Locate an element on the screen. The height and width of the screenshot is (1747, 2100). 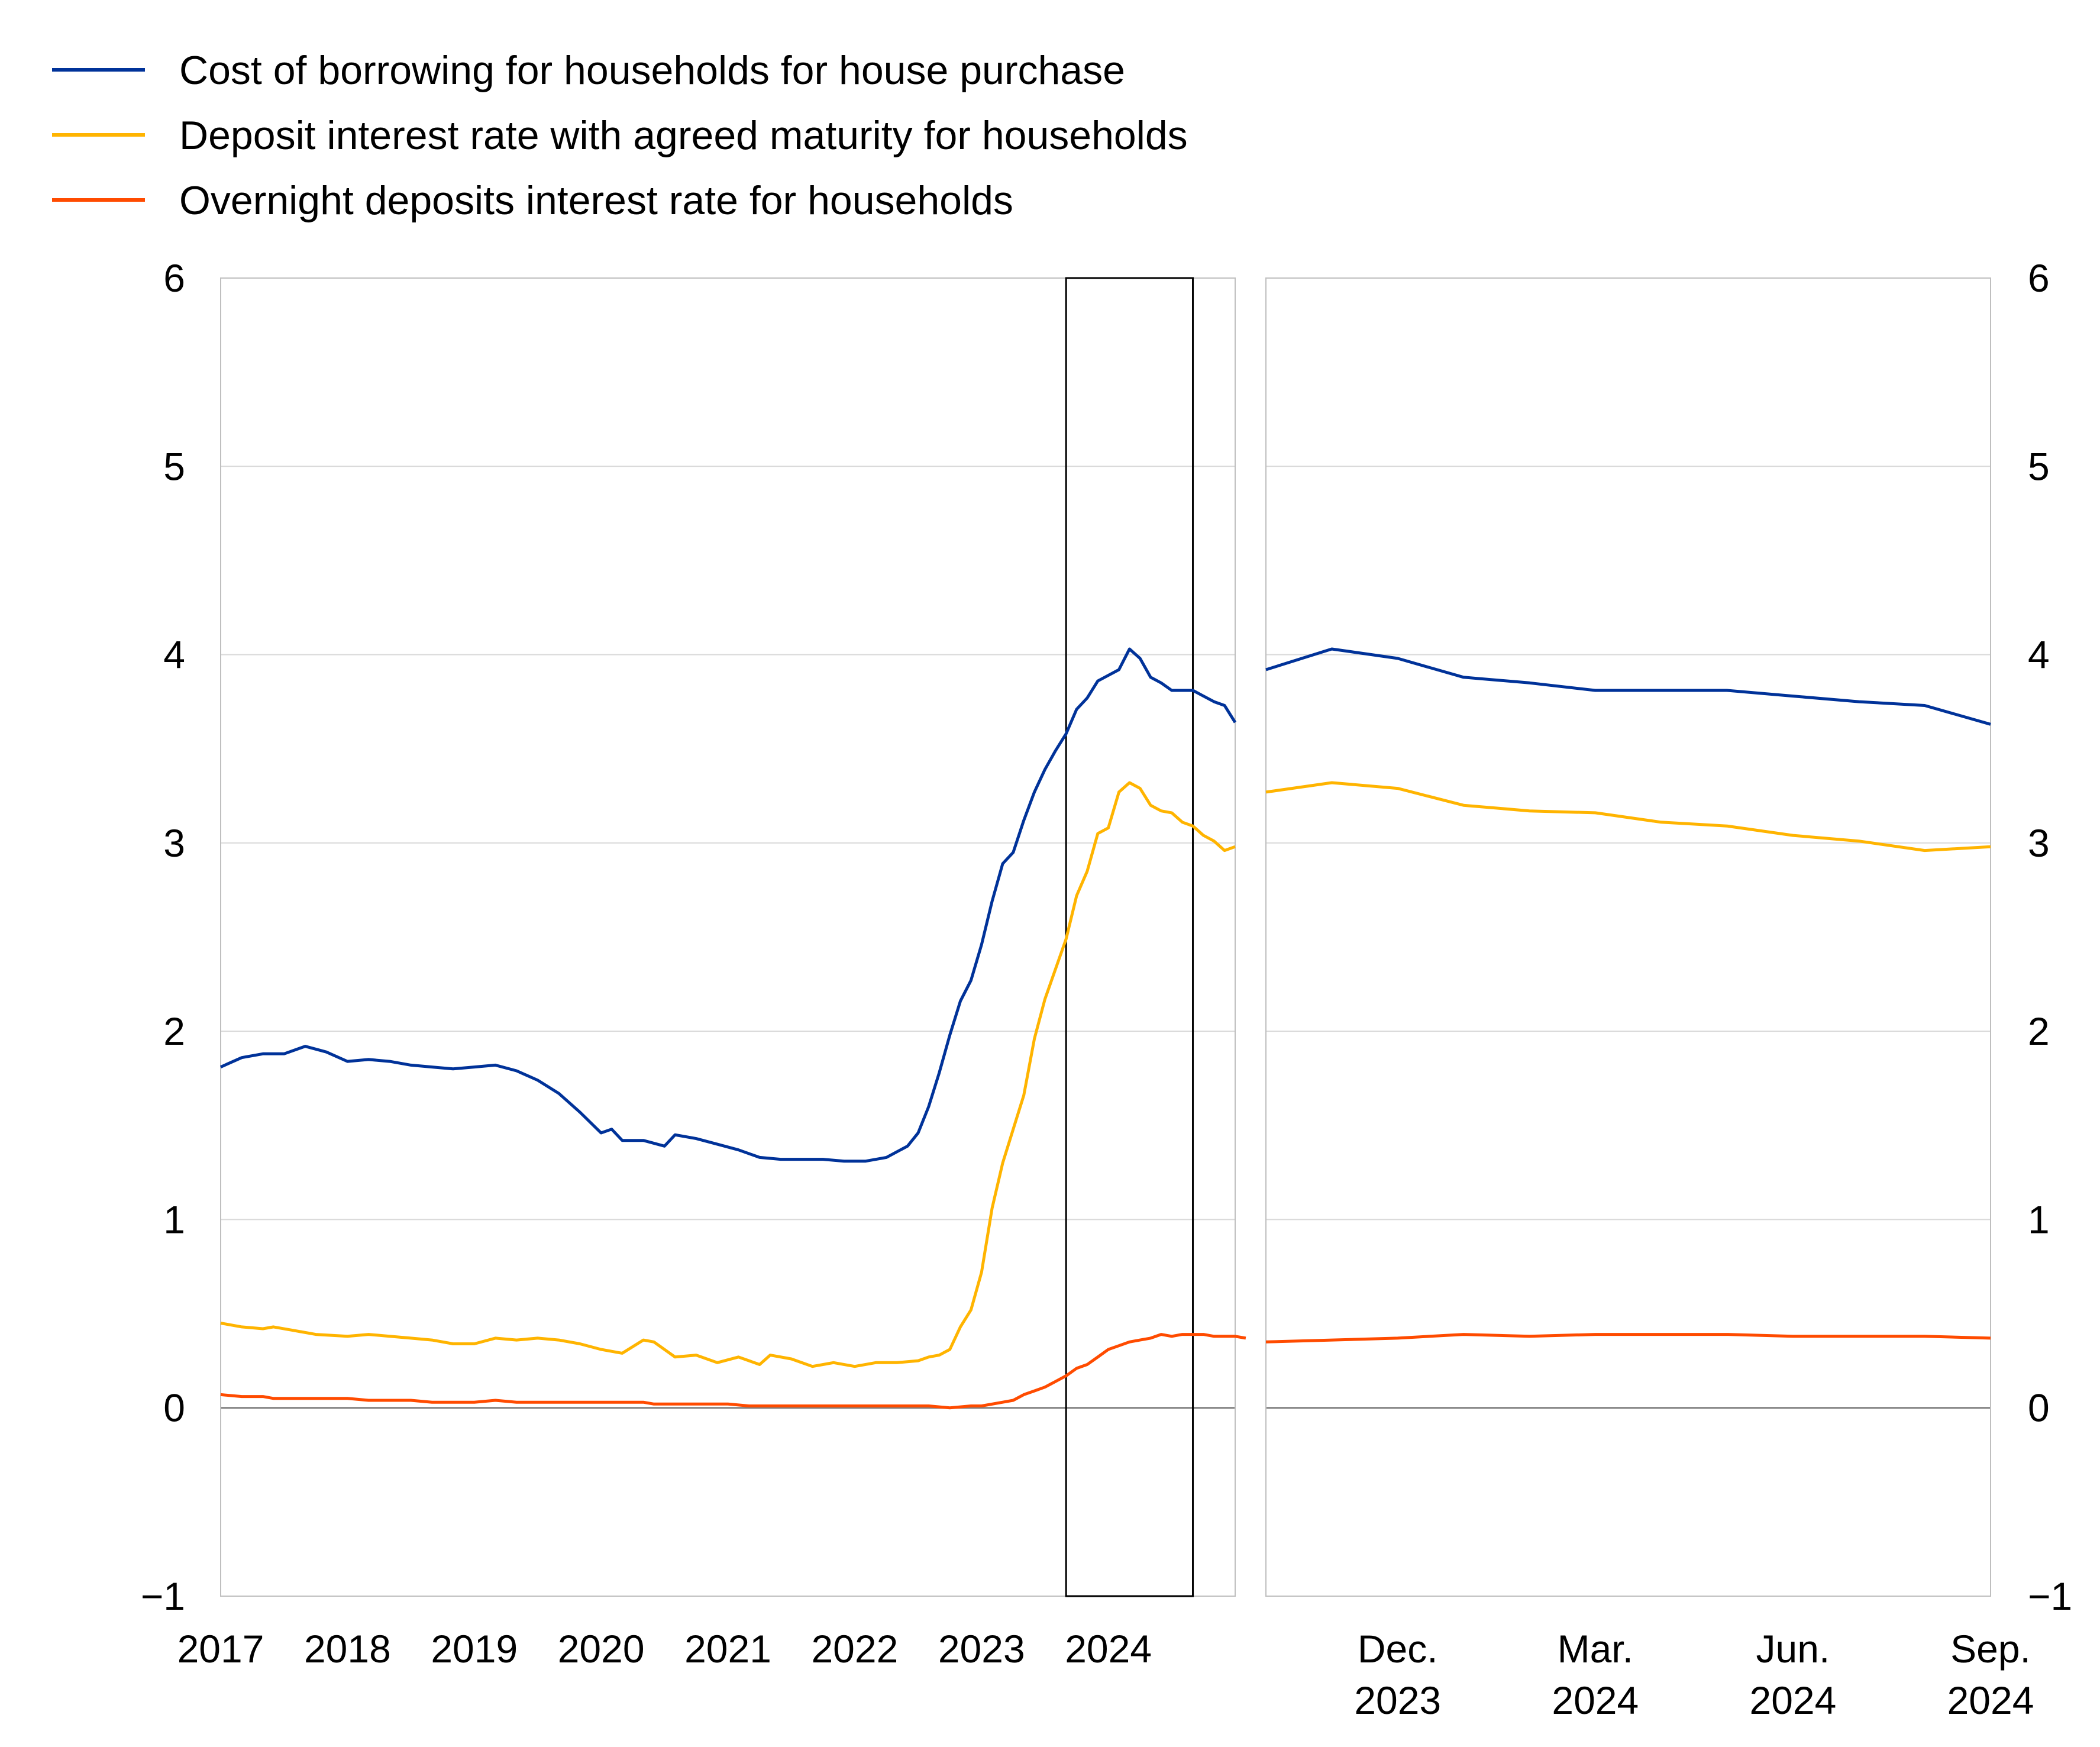
x-tick-label: Jun. is located at coordinates (1793, 1649).